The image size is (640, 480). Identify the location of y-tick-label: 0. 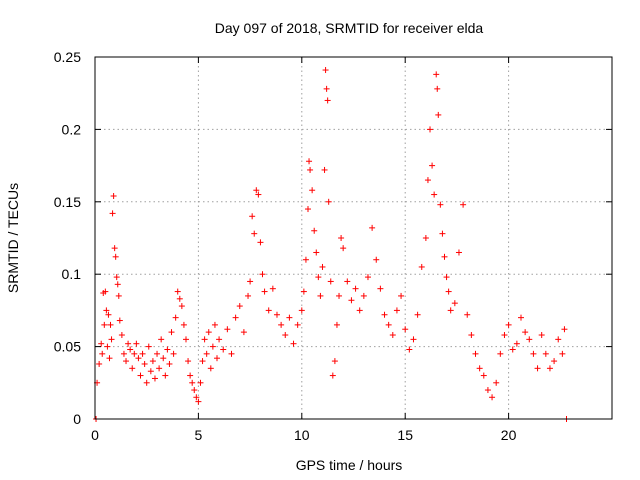
(77, 419).